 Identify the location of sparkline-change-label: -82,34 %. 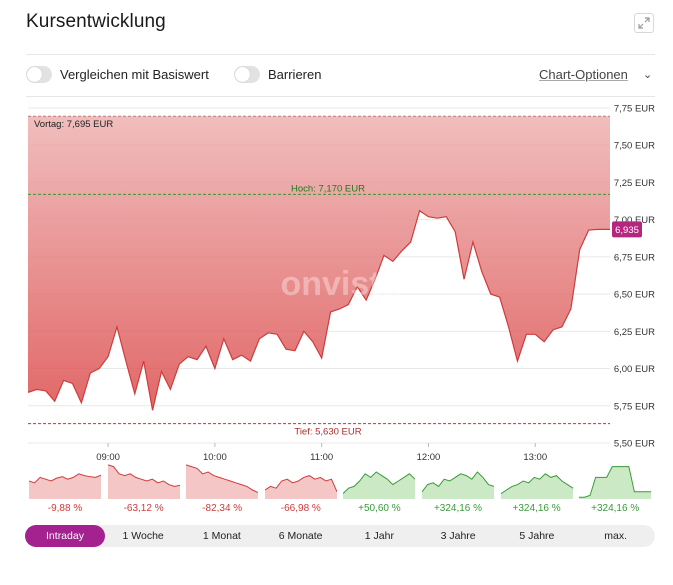
(222, 508).